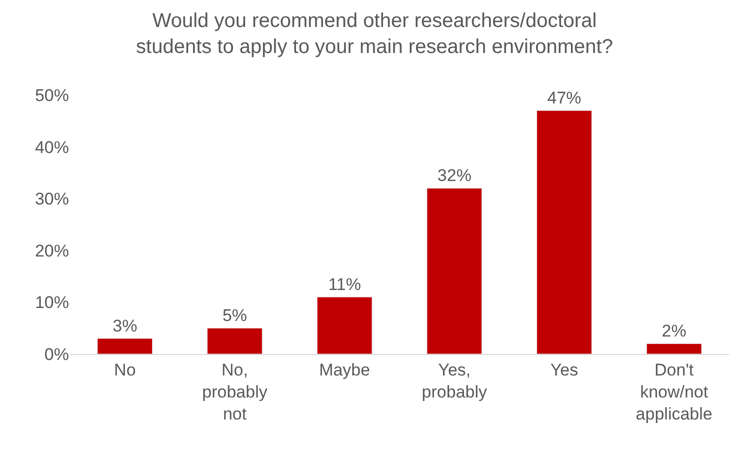 The width and height of the screenshot is (749, 454). What do you see at coordinates (374, 34) in the screenshot?
I see `chart-title: Would you recommend other researchers/doctoral students to apply to your main research environment?` at bounding box center [374, 34].